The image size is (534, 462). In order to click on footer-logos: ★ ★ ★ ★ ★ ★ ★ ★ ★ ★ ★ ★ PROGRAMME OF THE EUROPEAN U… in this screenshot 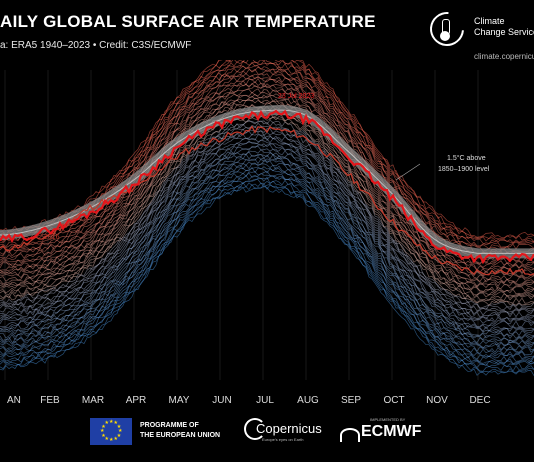, I will do `click(267, 438)`.